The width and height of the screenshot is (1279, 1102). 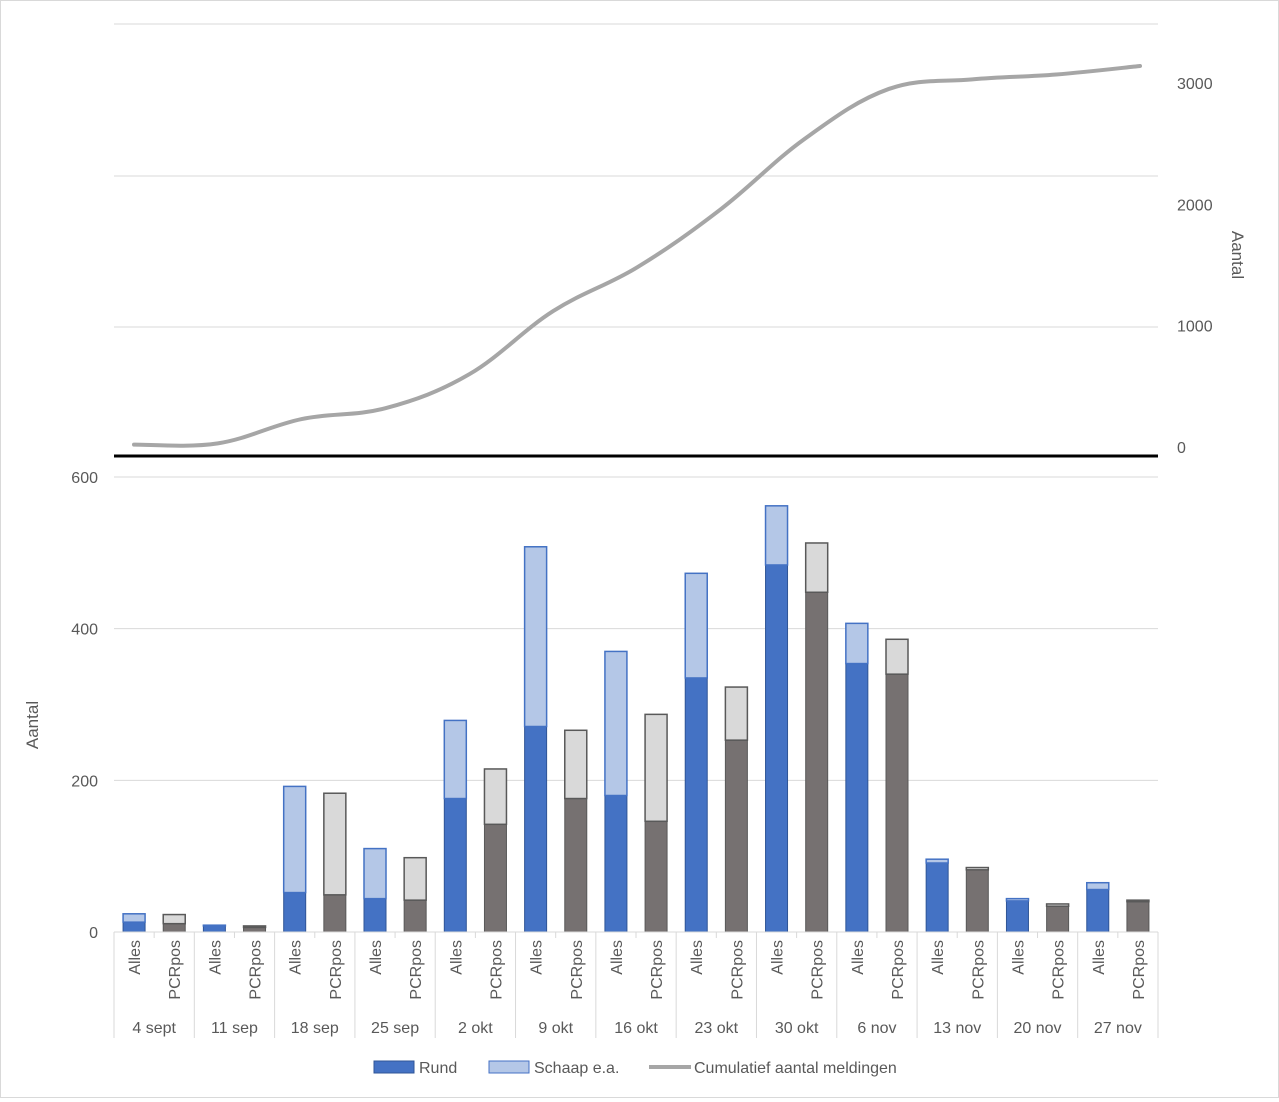 What do you see at coordinates (957, 1028) in the screenshot?
I see `x-group-label: 13 nov` at bounding box center [957, 1028].